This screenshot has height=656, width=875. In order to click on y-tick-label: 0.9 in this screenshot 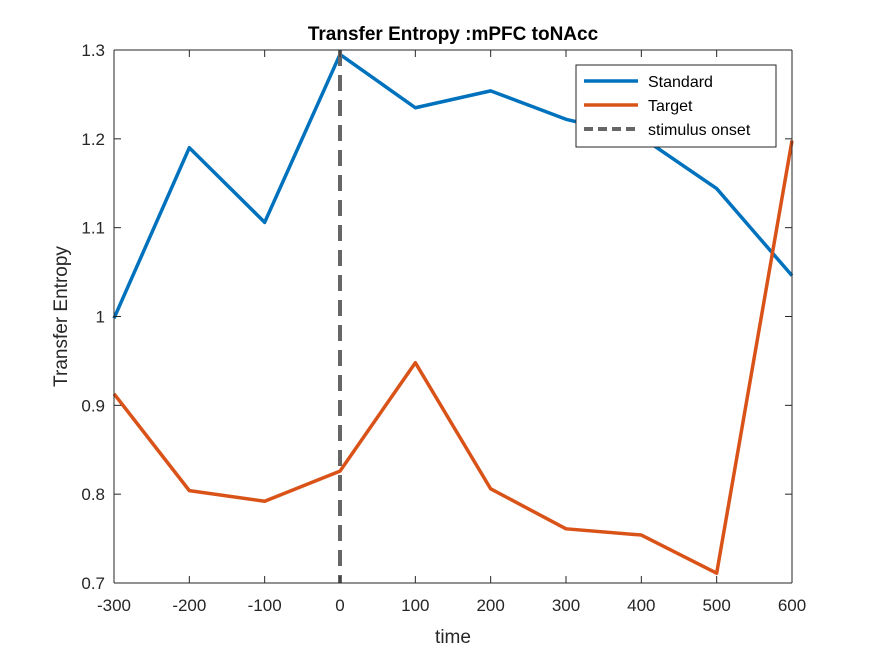, I will do `click(93, 405)`.